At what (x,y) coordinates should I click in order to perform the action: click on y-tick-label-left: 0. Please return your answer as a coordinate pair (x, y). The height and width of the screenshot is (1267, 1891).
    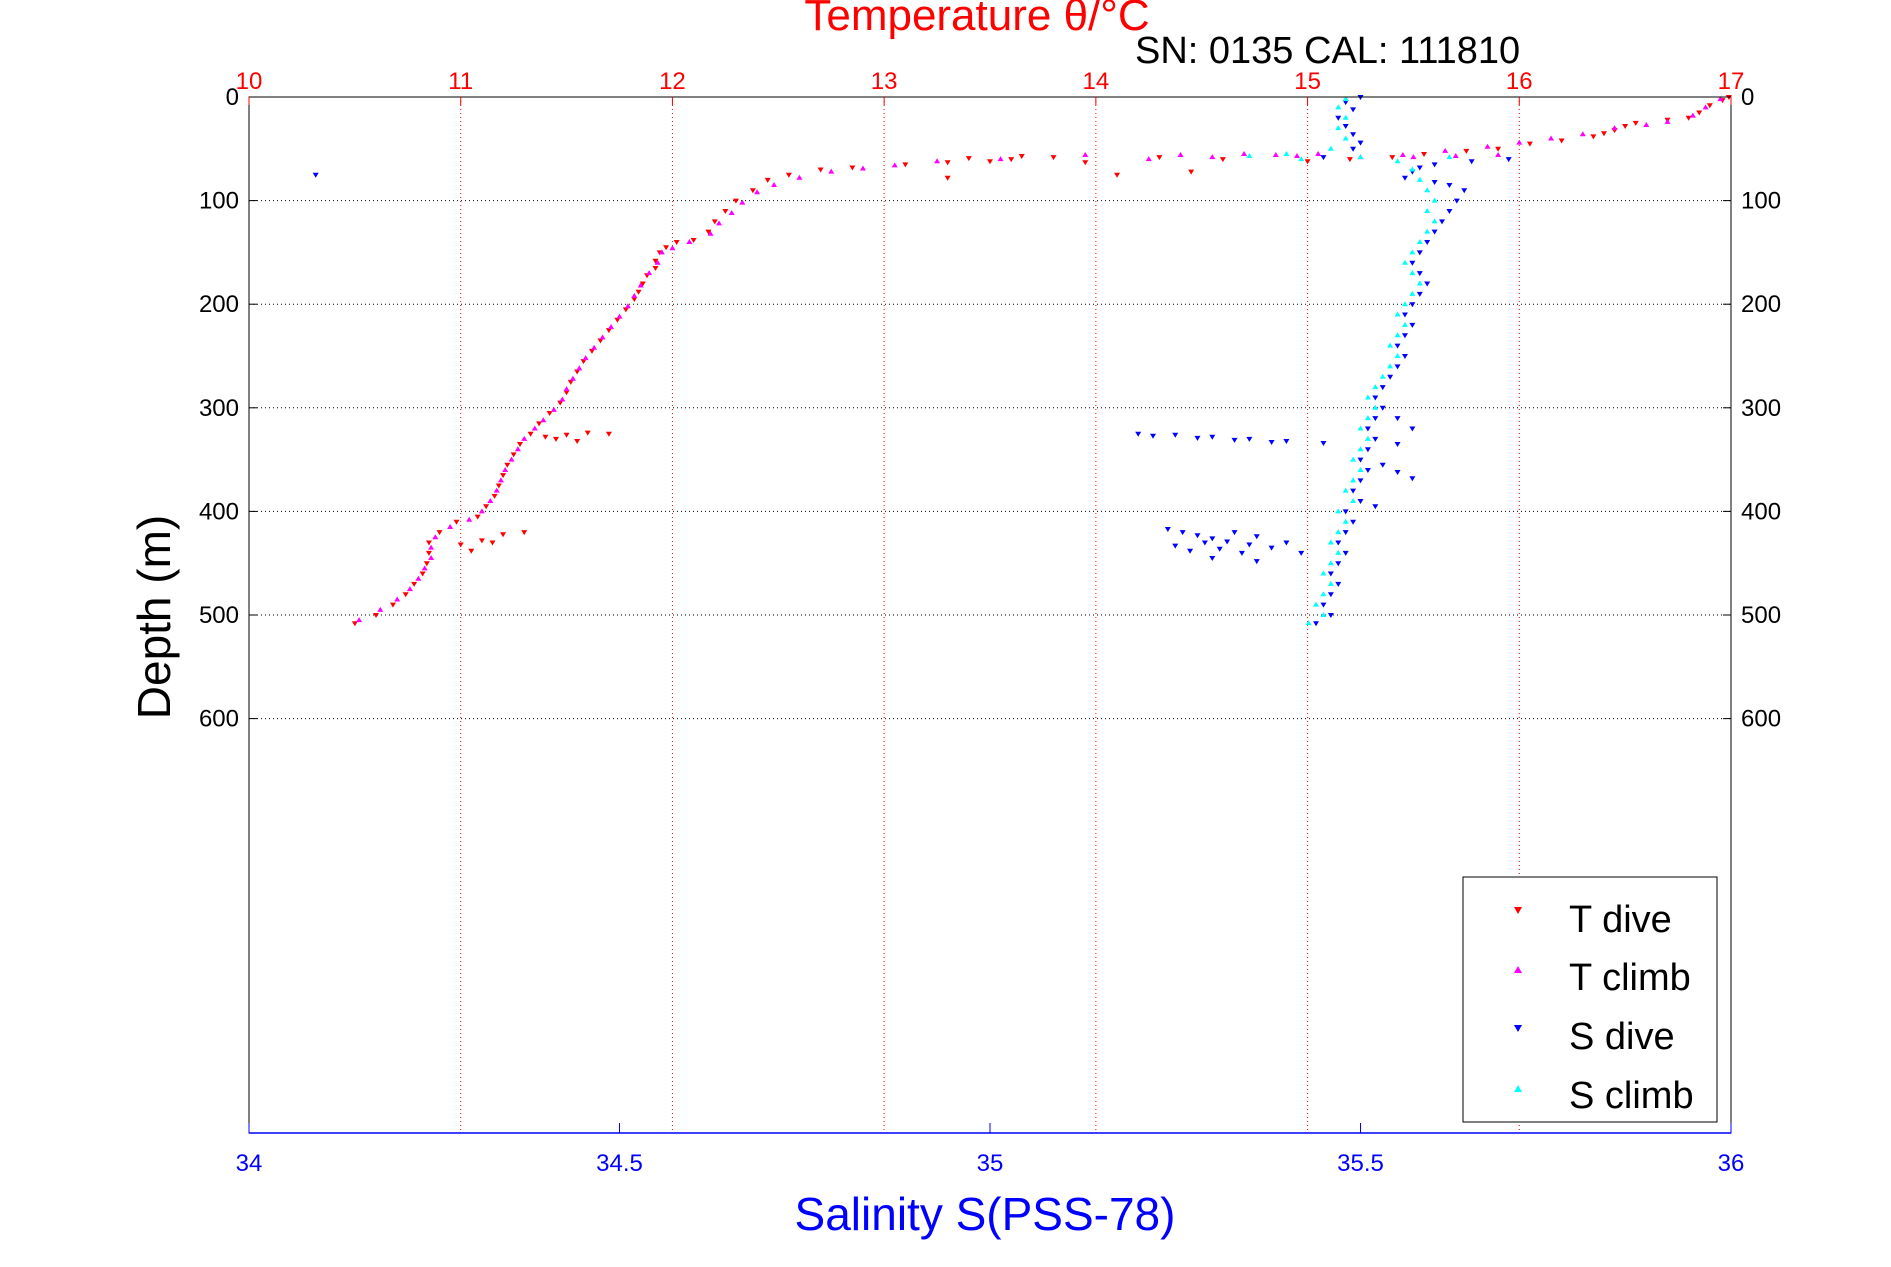
    Looking at the image, I should click on (232, 97).